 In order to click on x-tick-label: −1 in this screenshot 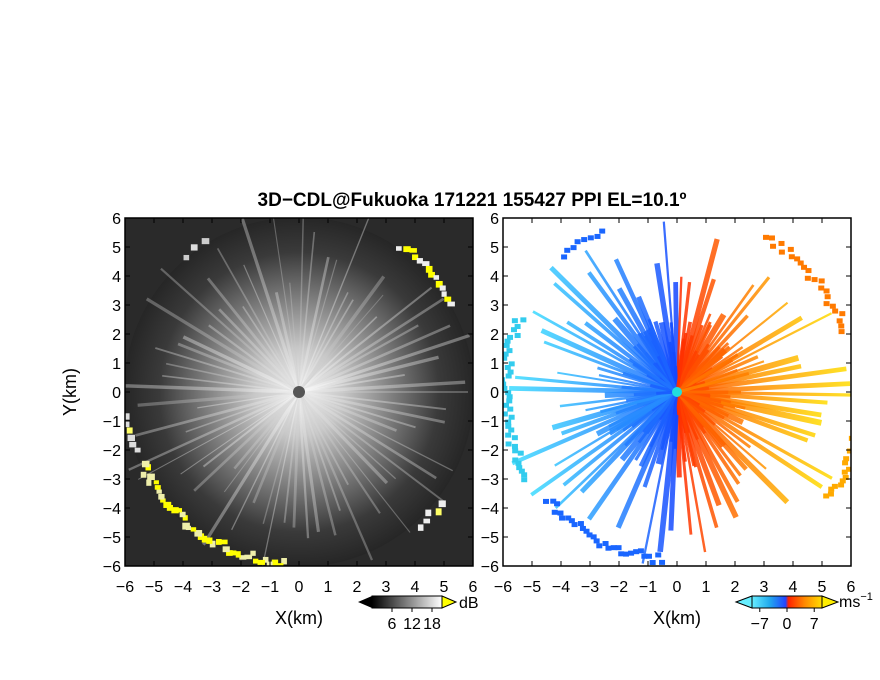, I will do `click(648, 587)`.